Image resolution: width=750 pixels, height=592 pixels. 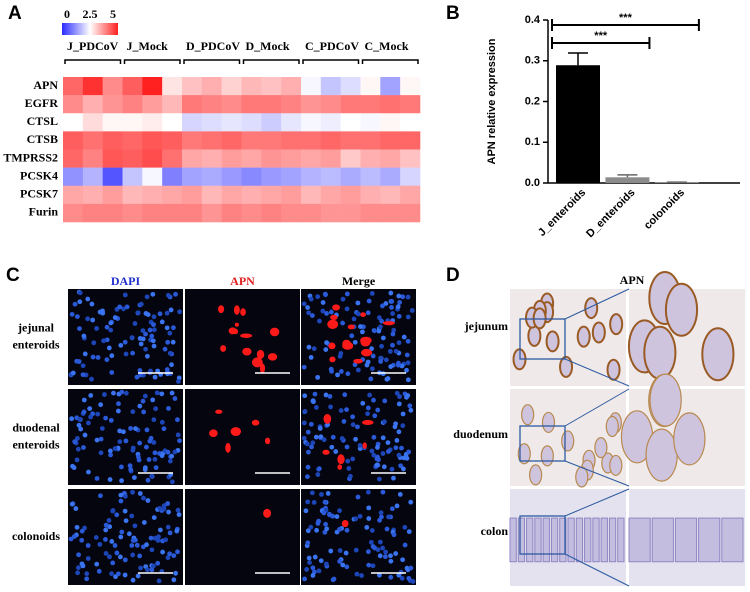 I want to click on group-label: D_PDCoV, so click(x=213, y=46).